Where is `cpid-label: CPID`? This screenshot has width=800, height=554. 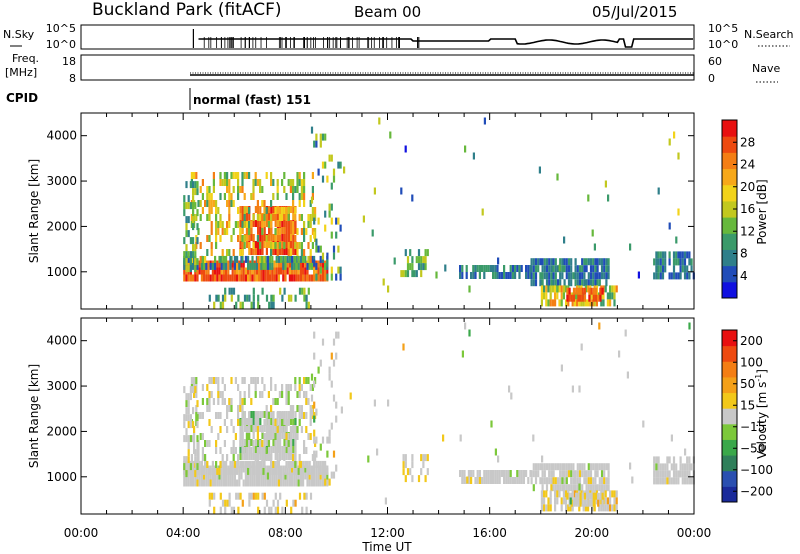
cpid-label: CPID is located at coordinates (22, 98).